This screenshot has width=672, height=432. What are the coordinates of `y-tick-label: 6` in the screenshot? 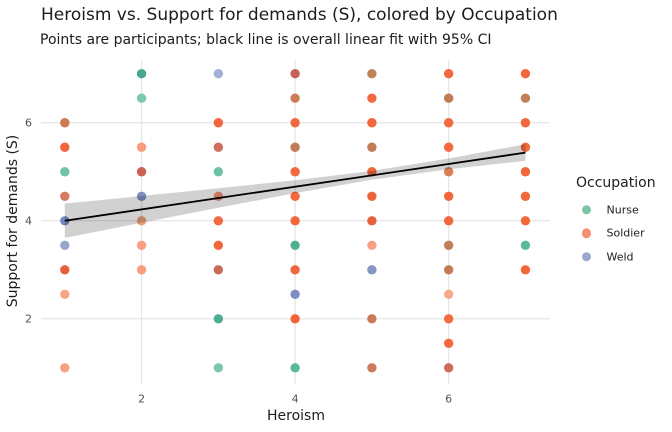 It's located at (28, 123).